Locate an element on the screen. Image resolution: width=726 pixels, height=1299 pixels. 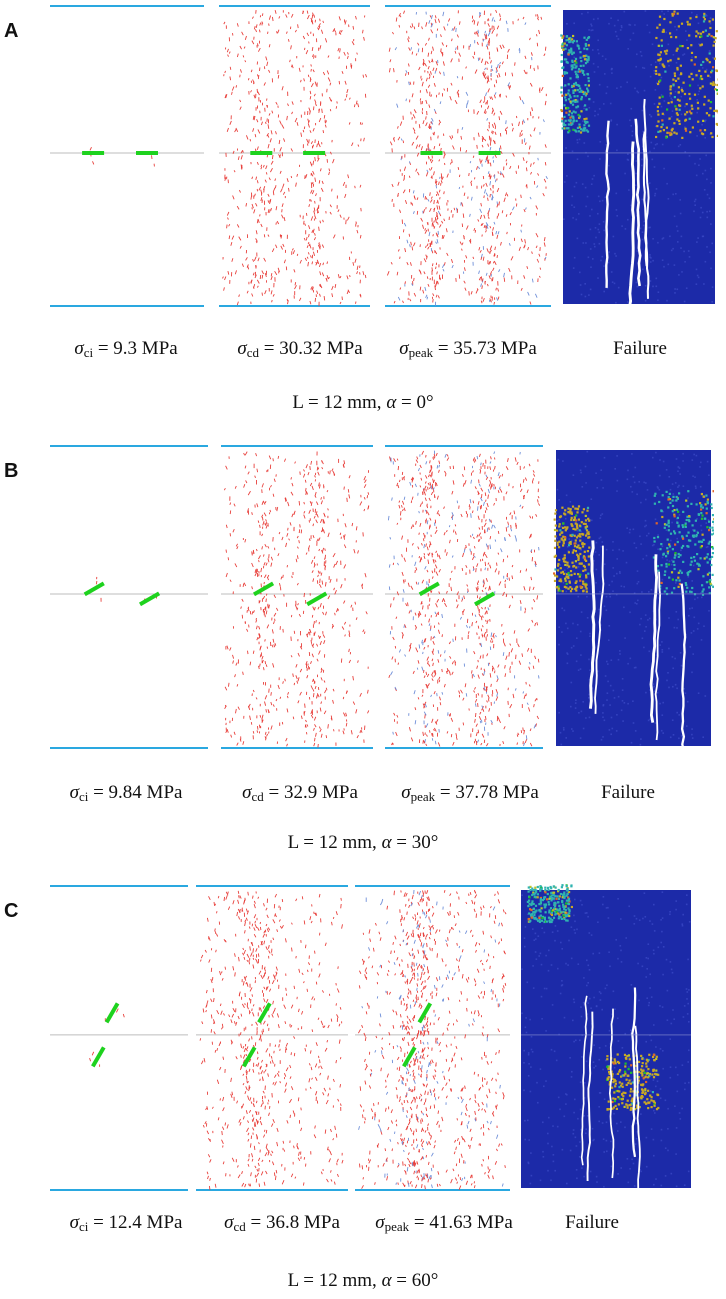
condition-label: L = 12 mm, α = 30° is located at coordinates (363, 842).